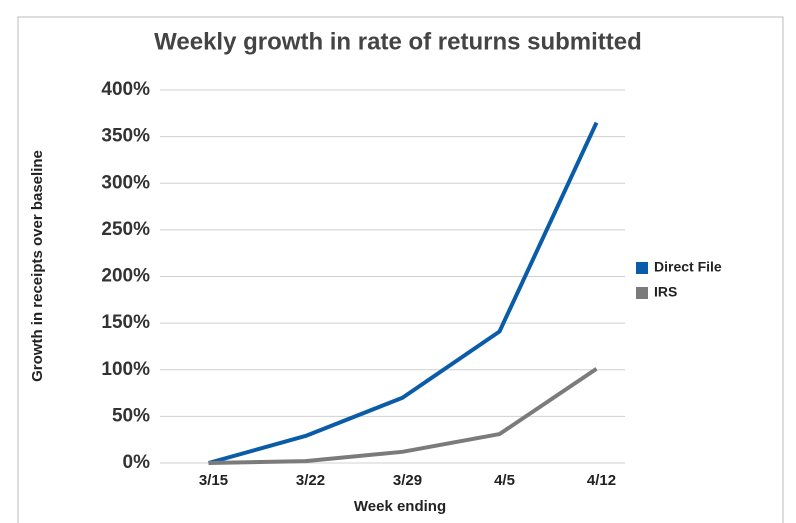 The height and width of the screenshot is (523, 796). What do you see at coordinates (310, 480) in the screenshot?
I see `x-tick-label: 3/22` at bounding box center [310, 480].